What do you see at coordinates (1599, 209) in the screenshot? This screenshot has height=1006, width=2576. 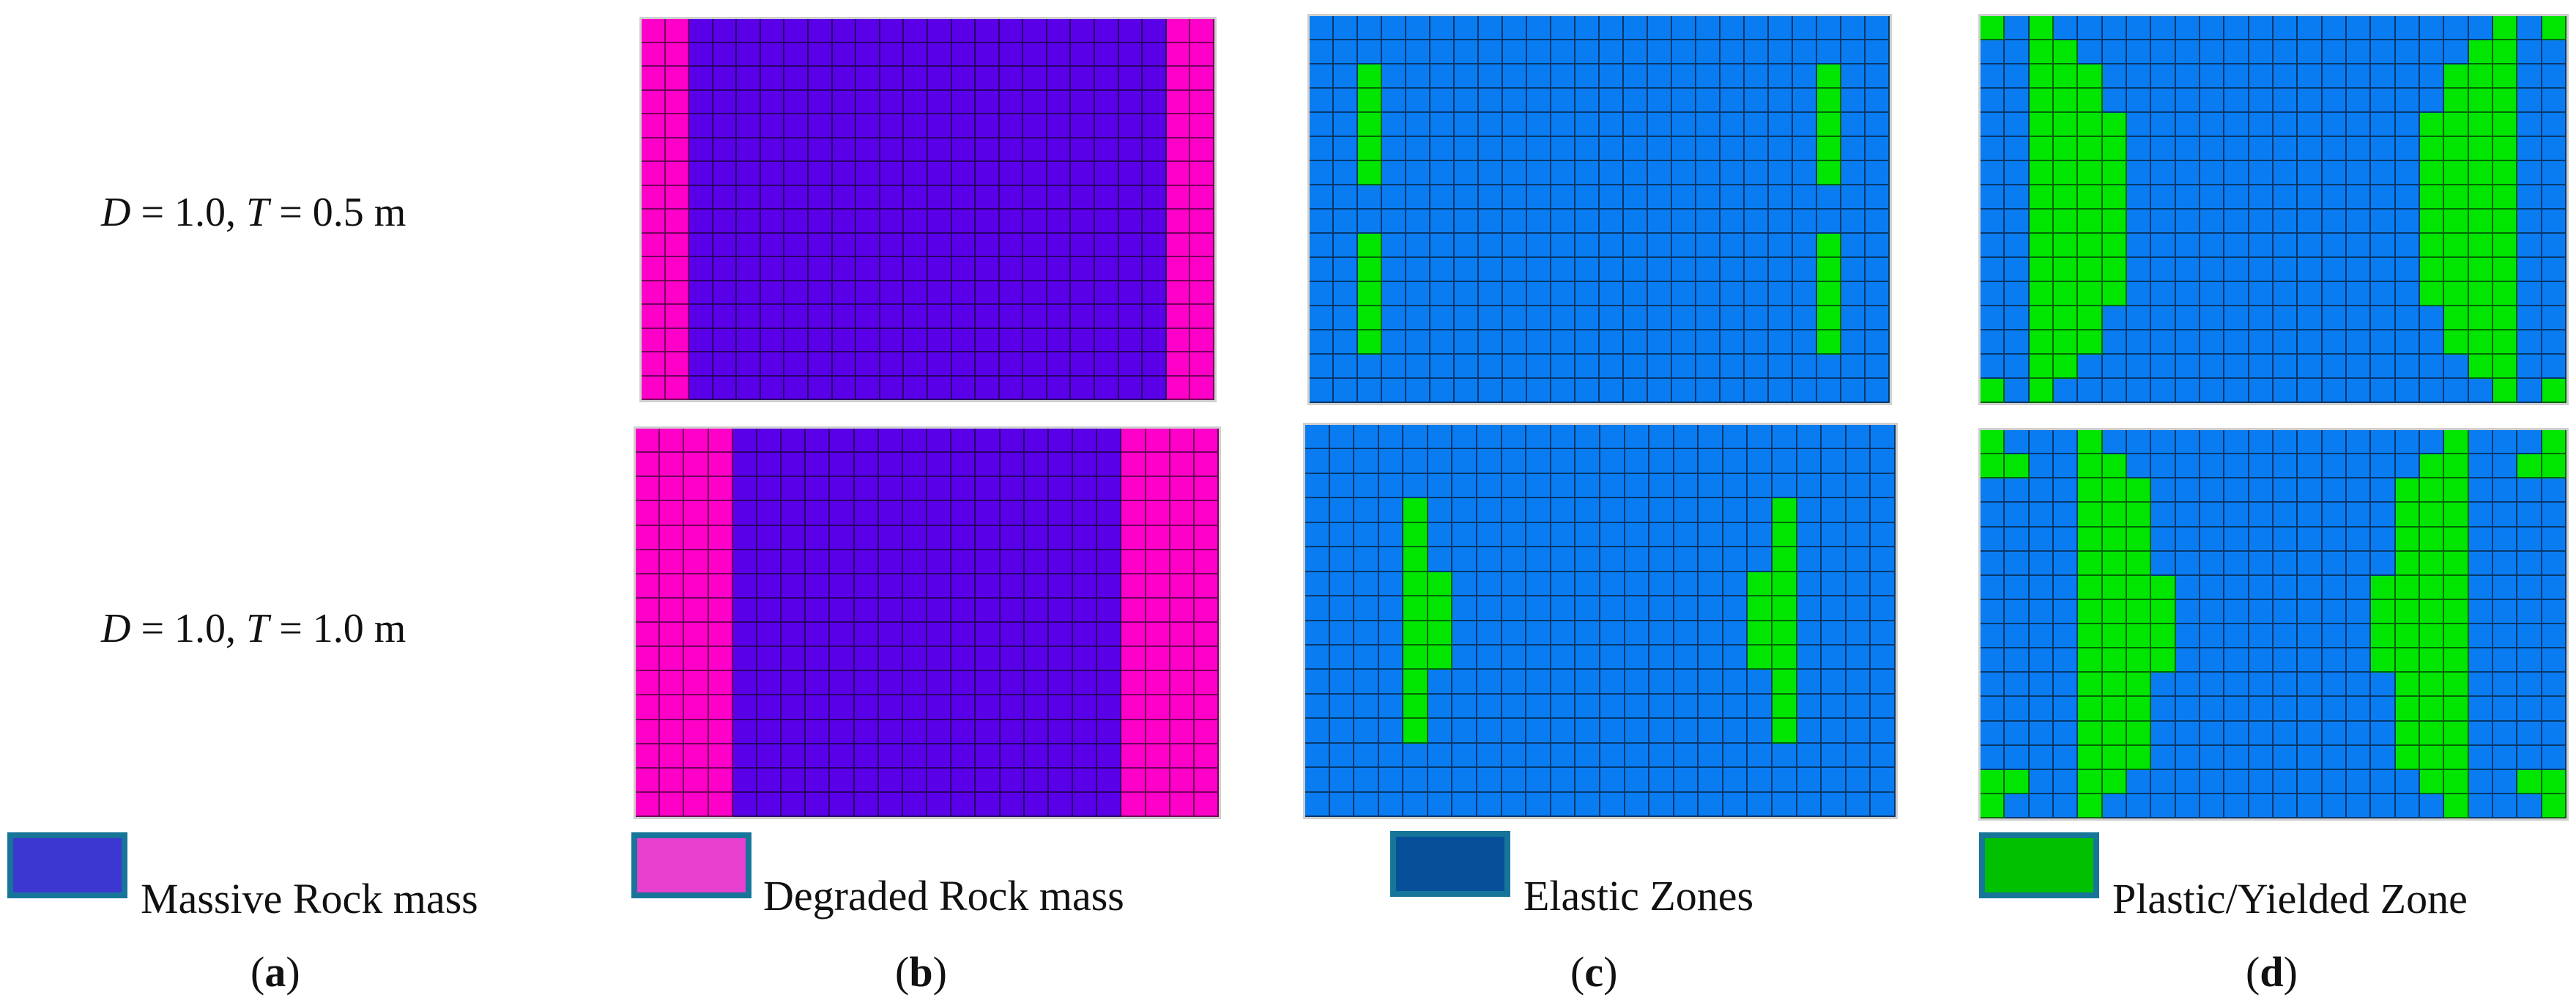 I see `panel-c-top` at bounding box center [1599, 209].